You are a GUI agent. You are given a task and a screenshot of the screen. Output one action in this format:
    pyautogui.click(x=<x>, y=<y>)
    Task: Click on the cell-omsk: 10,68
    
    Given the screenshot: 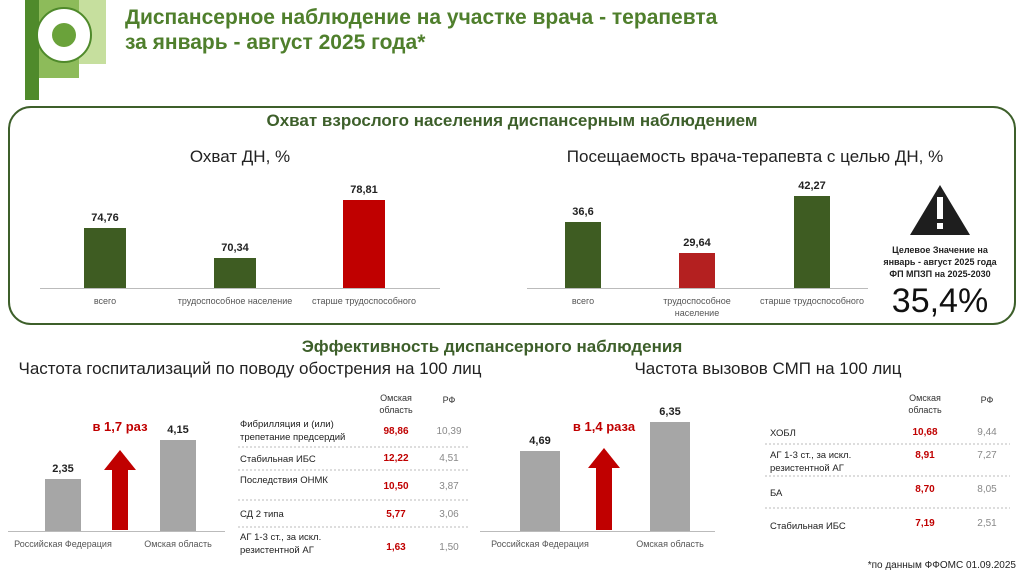 What is the action you would take?
    pyautogui.click(x=925, y=432)
    